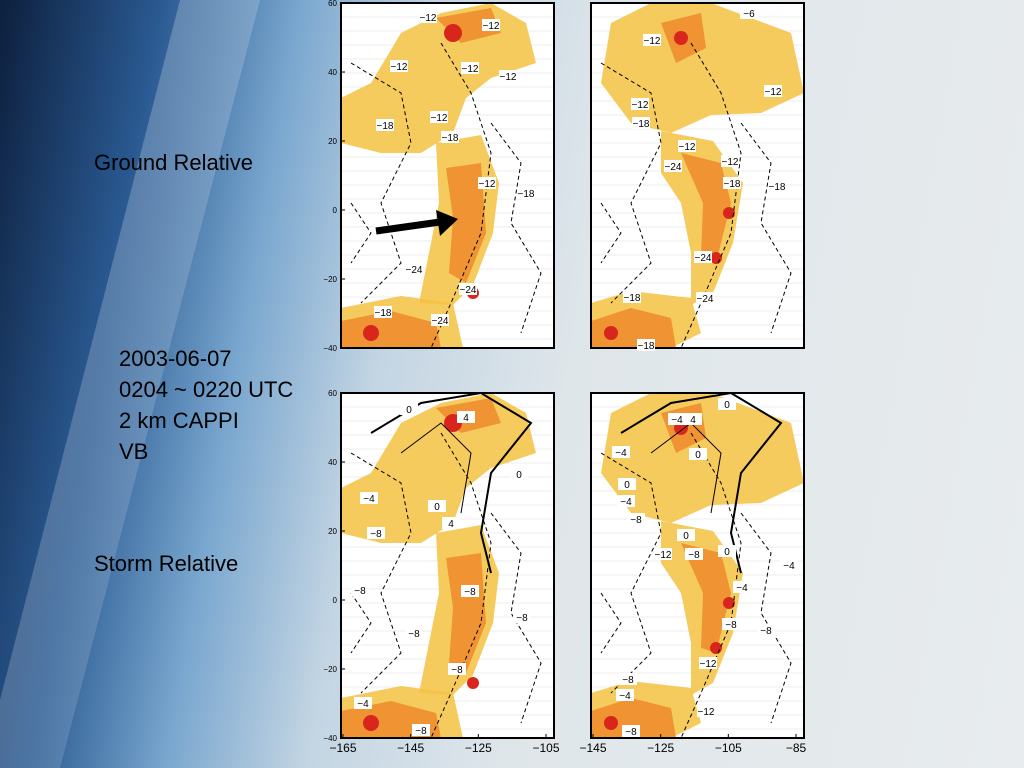  What do you see at coordinates (478, 748) in the screenshot?
I see `x-tick-label: −125` at bounding box center [478, 748].